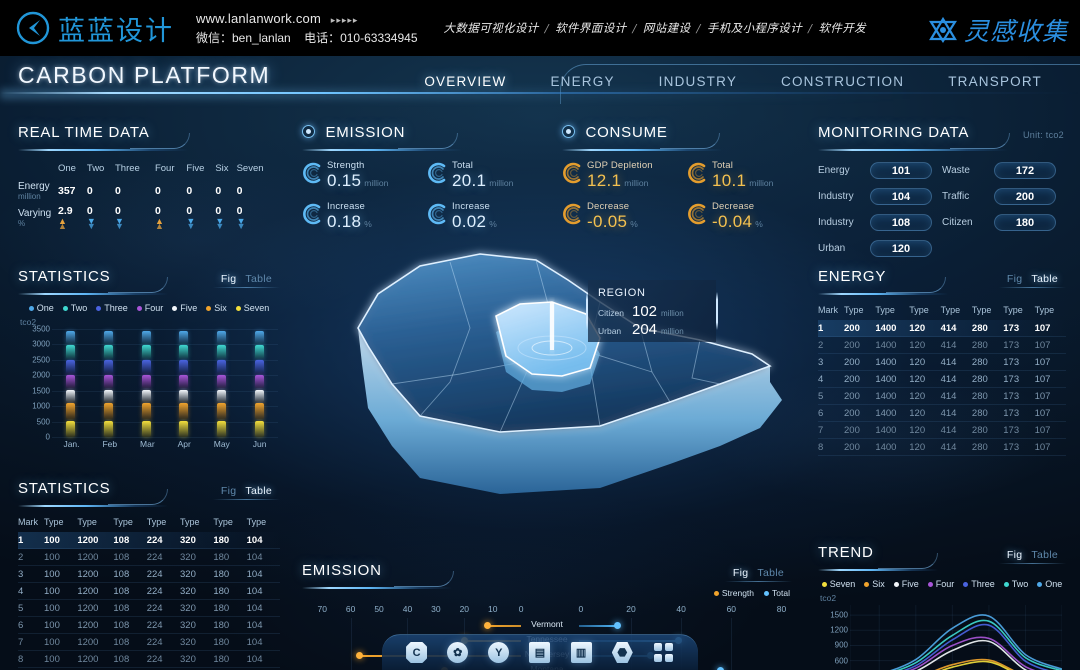 This screenshot has height=670, width=1080. Describe the element at coordinates (754, 28) in the screenshot. I see `service-item: 手机及小程序设计` at that location.